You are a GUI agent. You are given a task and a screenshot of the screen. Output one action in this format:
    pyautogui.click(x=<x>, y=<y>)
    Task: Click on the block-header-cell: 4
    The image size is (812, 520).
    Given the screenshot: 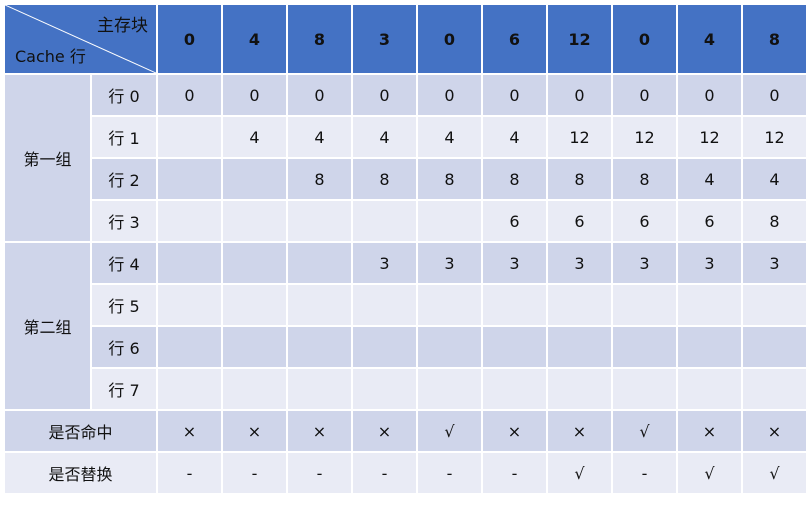 What is the action you would take?
    pyautogui.click(x=709, y=39)
    